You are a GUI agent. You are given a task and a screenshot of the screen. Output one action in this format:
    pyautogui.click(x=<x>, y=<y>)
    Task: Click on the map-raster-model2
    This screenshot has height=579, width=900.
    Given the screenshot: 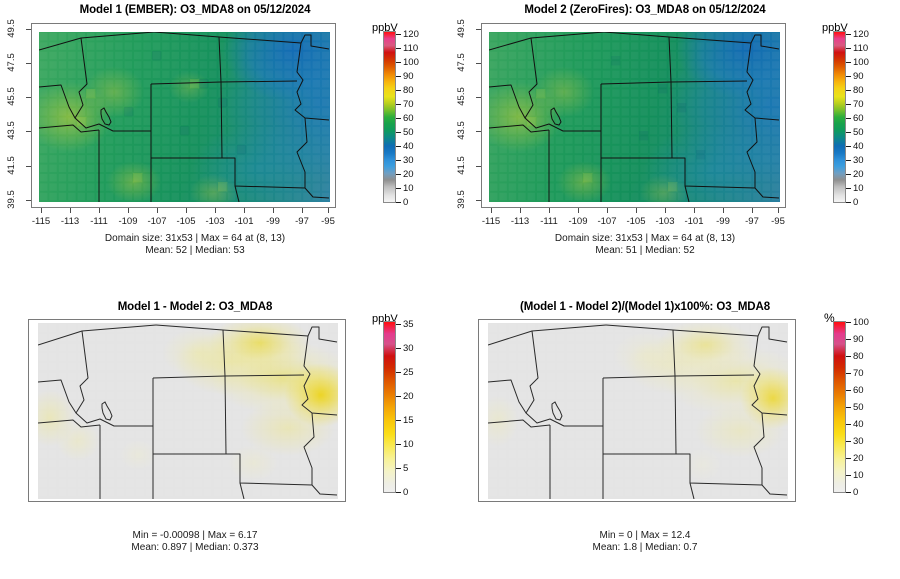 What is the action you would take?
    pyautogui.click(x=634, y=117)
    